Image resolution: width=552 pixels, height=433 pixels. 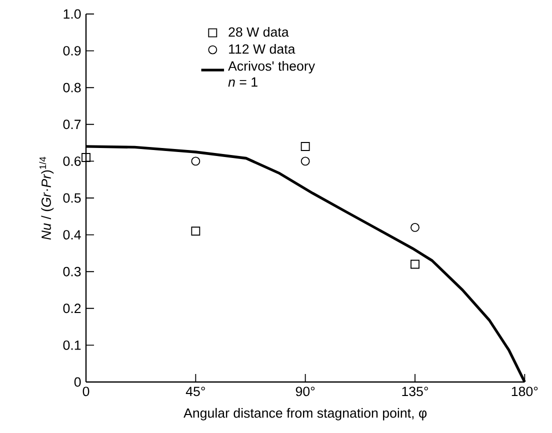 I want to click on y-tick-label: 0.8, so click(x=72, y=87).